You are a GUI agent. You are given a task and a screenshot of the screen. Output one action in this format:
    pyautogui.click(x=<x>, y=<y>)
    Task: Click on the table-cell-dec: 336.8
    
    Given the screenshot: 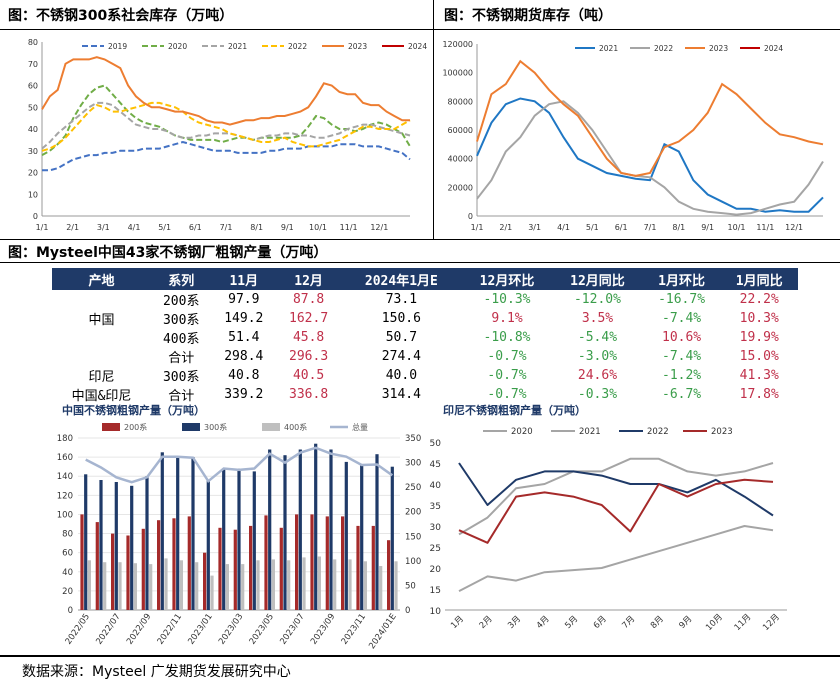 What is the action you would take?
    pyautogui.click(x=309, y=394)
    